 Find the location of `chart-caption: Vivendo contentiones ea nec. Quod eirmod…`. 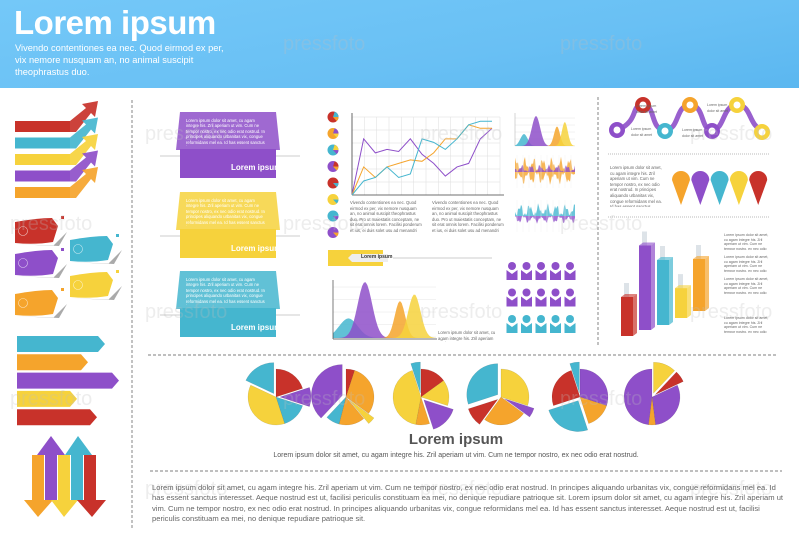

chart-caption: Vivendo contentiones ea nec. Quod eirmod… is located at coordinates (468, 217).